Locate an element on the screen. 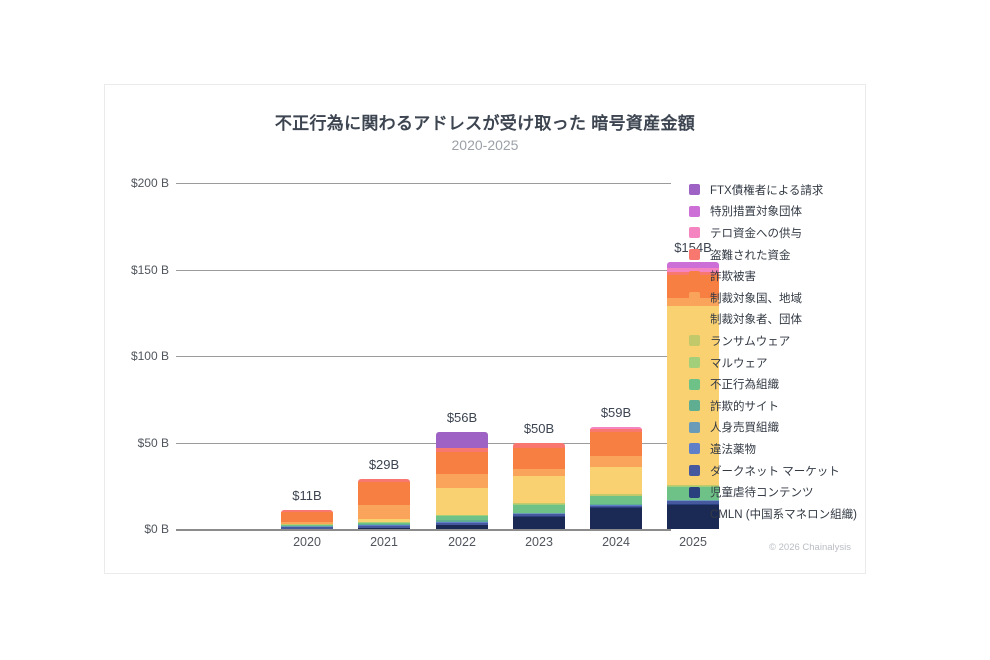 Image resolution: width=990 pixels, height=660 pixels. legend-label: 詐欺被害 is located at coordinates (733, 277).